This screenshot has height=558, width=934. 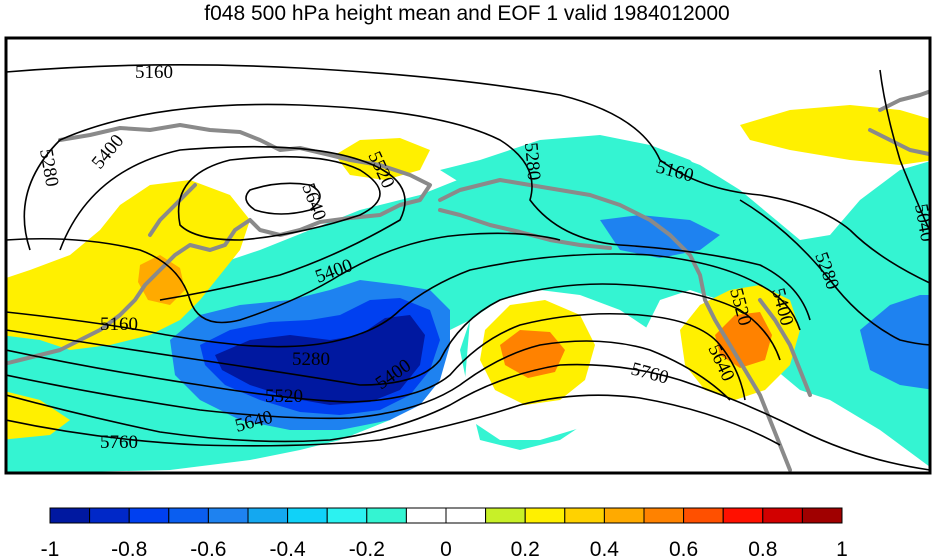 I want to click on shade-orange-east, so click(x=743, y=340).